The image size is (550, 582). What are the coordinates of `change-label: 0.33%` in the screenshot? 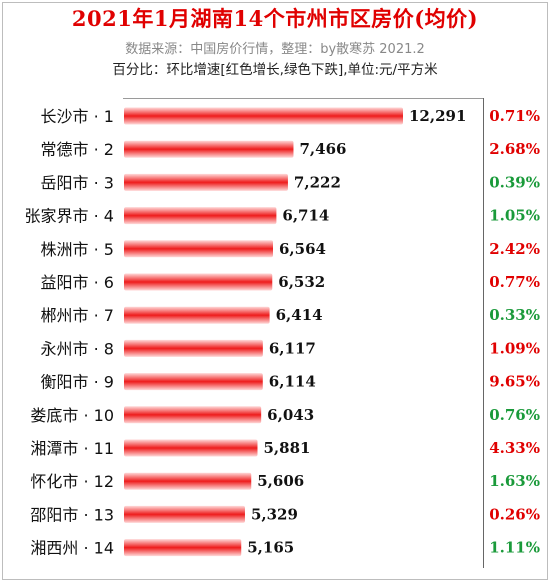 It's located at (514, 315).